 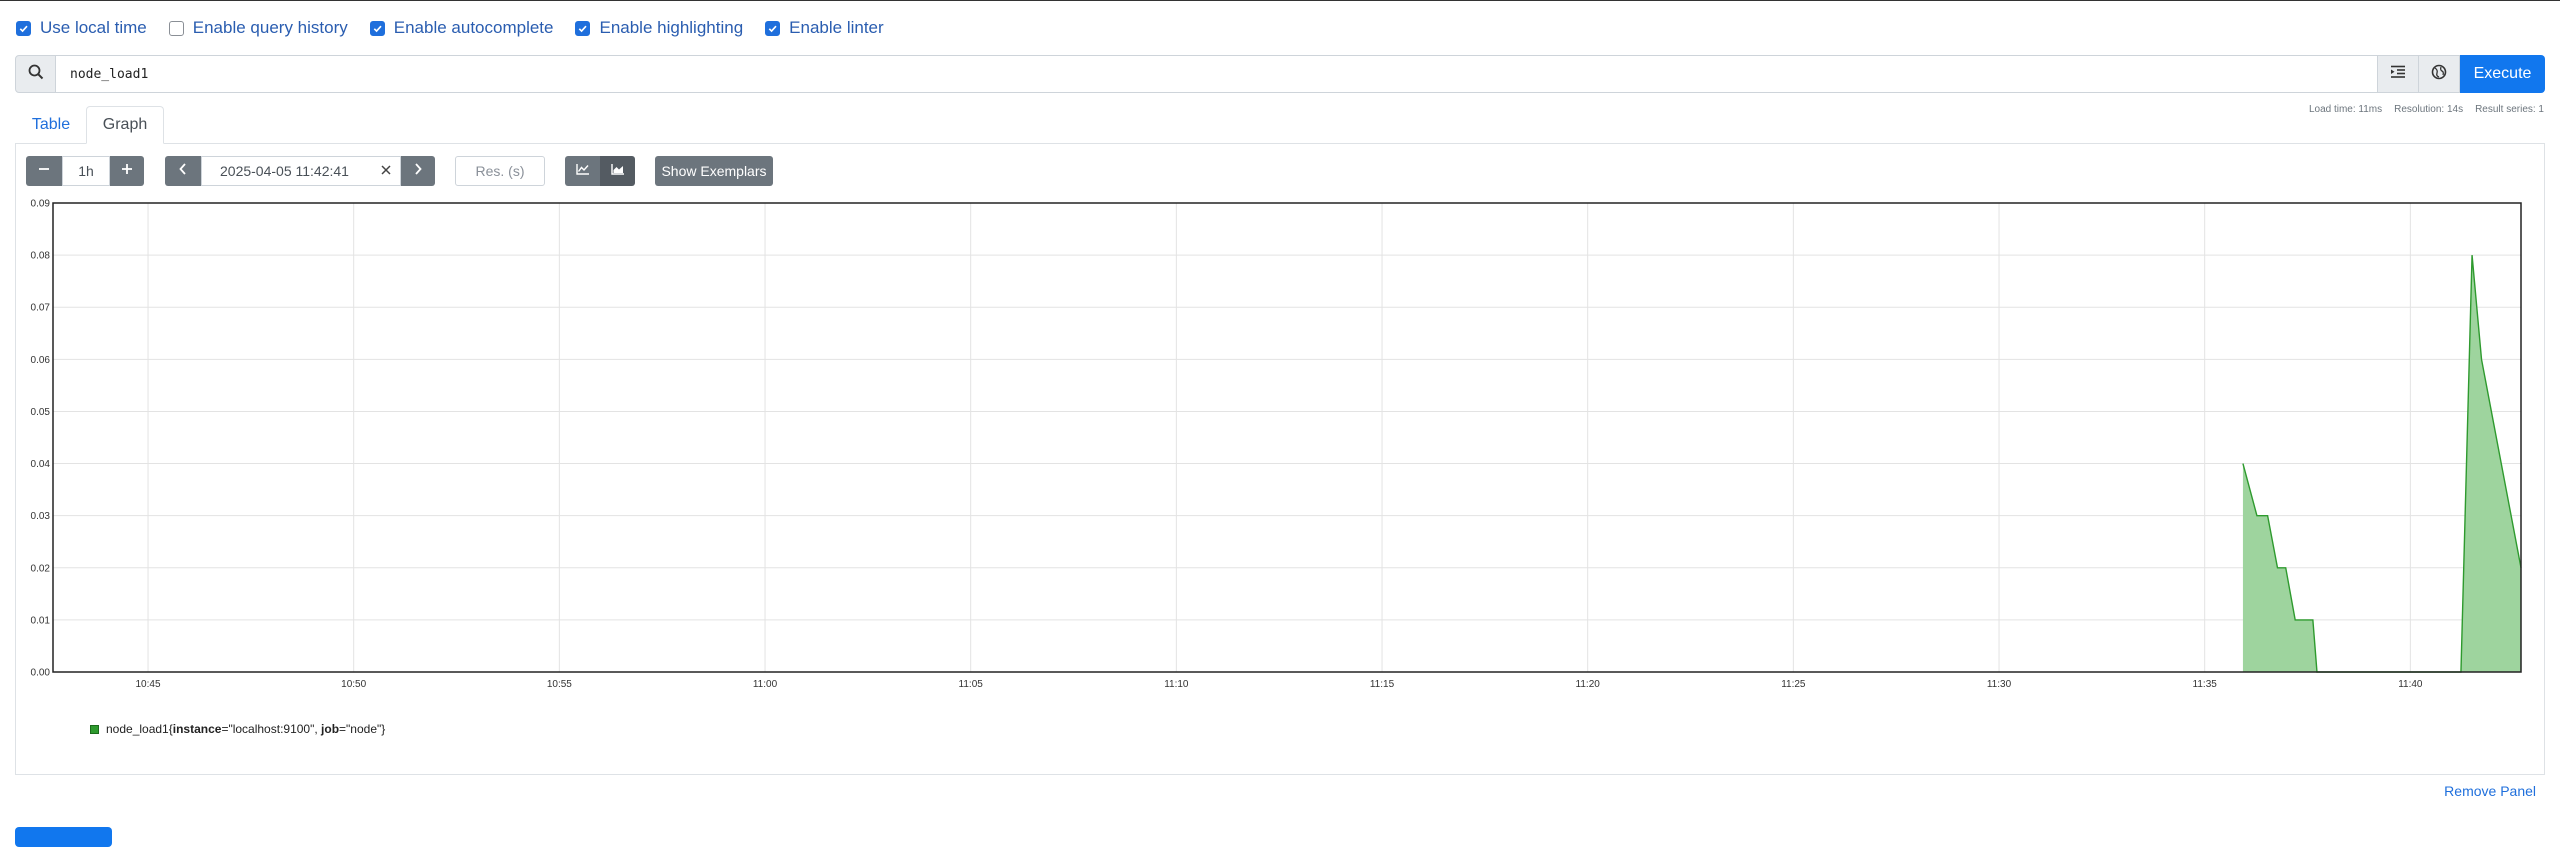 I want to click on y-tick-label: 0.06, so click(x=41, y=360).